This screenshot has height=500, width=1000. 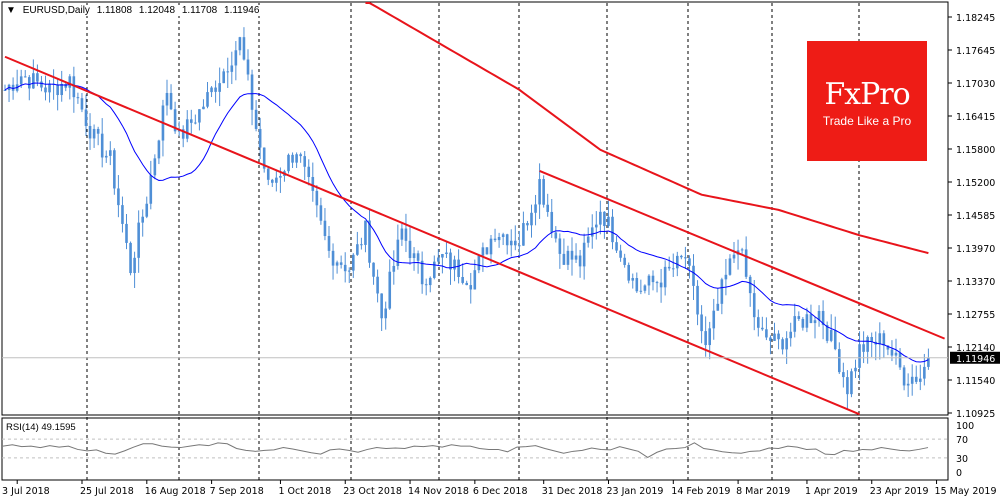 I want to click on y-tick-label: 1.10925, so click(x=975, y=414).